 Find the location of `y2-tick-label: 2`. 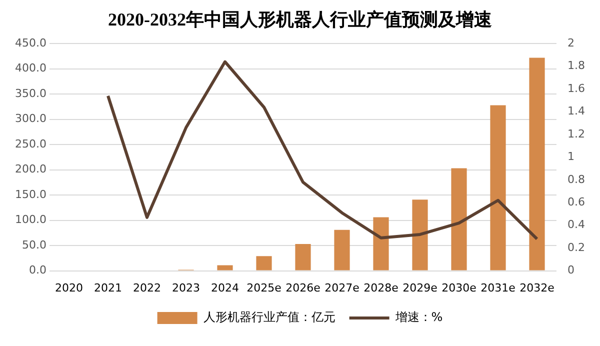

y2-tick-label: 2 is located at coordinates (571, 43).